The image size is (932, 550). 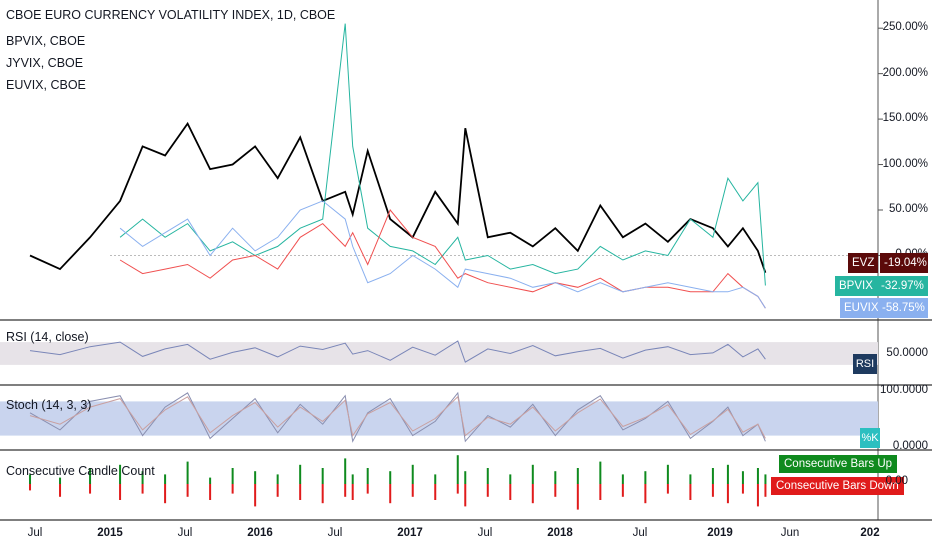 I want to click on rsi-pane, so click(x=439, y=352).